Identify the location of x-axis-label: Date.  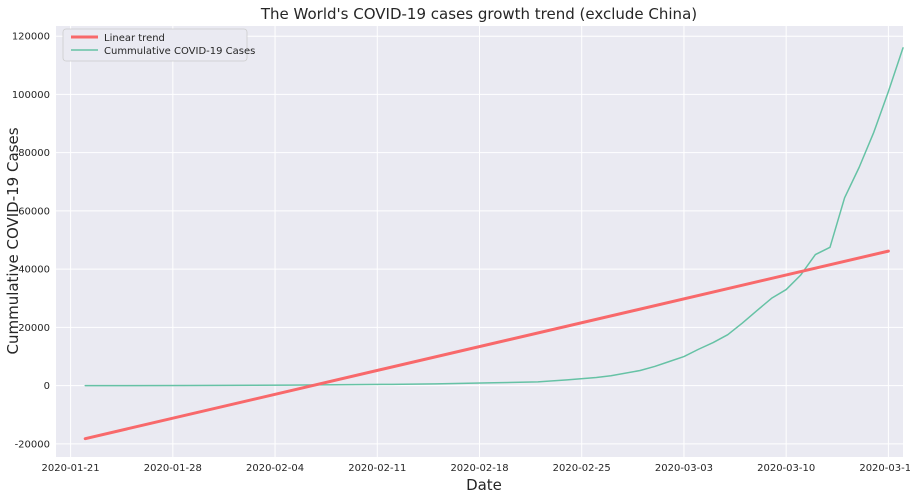
(484, 485).